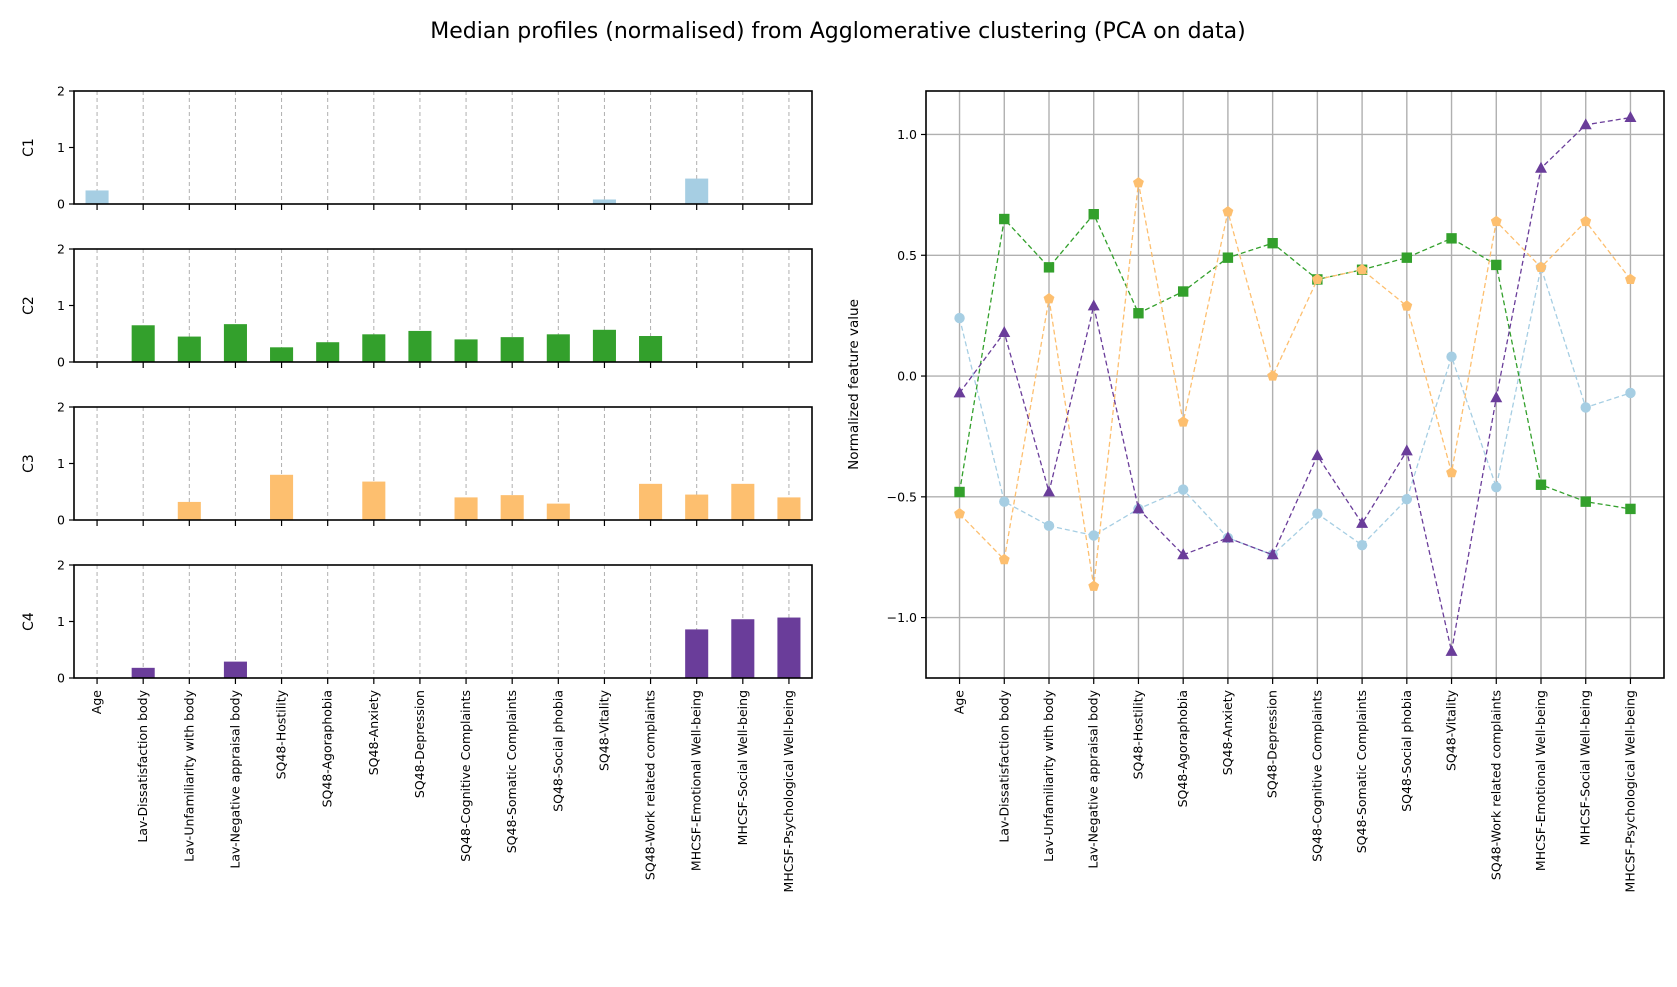  I want to click on x-tick-label: Age, so click(959, 702).